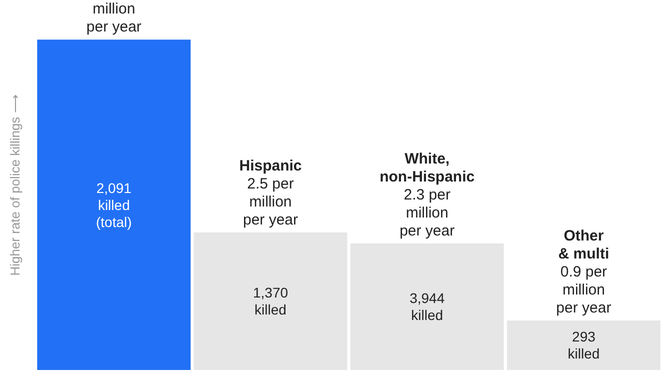 The image size is (672, 378). What do you see at coordinates (427, 168) in the screenshot?
I see `x-tick-label: White, non-Hispanic` at bounding box center [427, 168].